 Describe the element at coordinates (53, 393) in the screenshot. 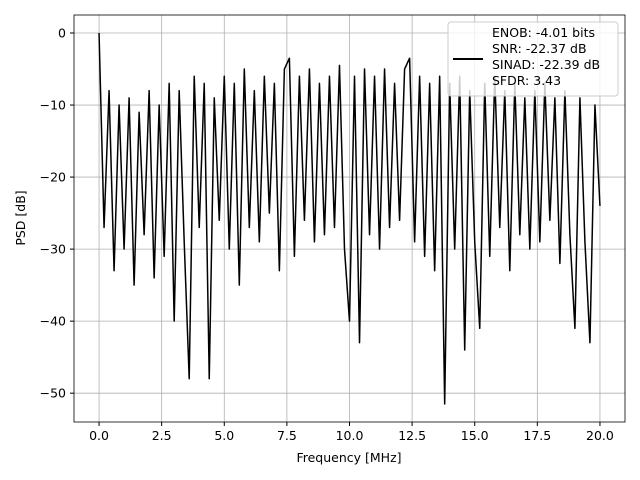

I see `y-tick-label: −50` at that location.